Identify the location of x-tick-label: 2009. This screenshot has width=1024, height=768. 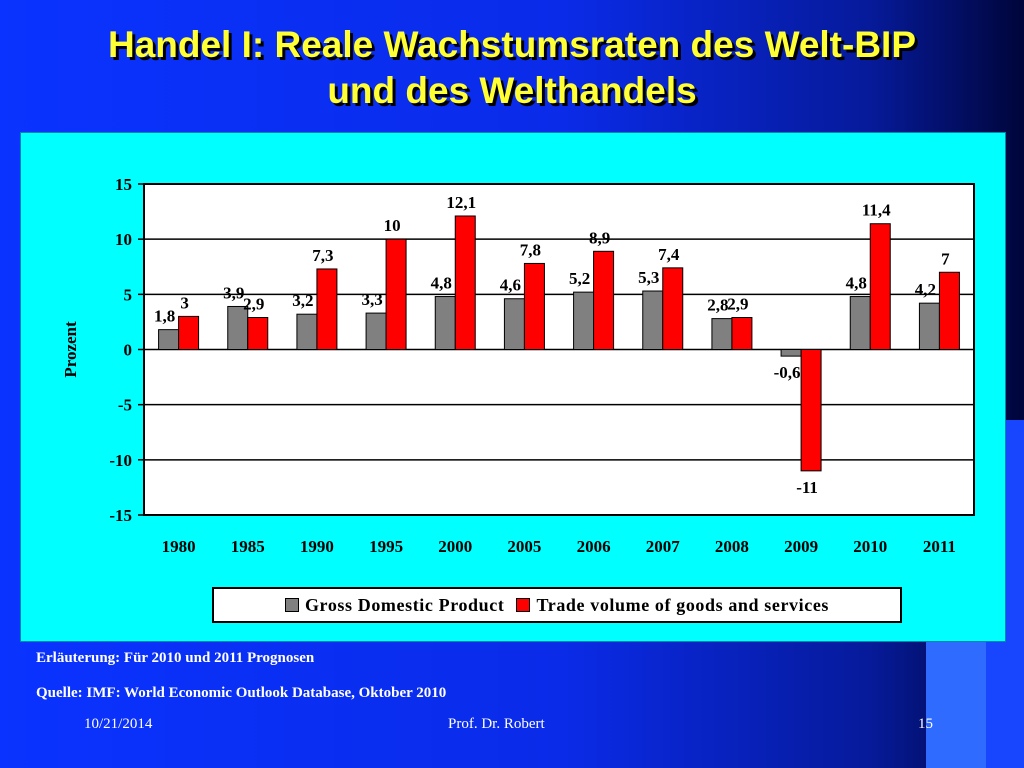
(801, 546).